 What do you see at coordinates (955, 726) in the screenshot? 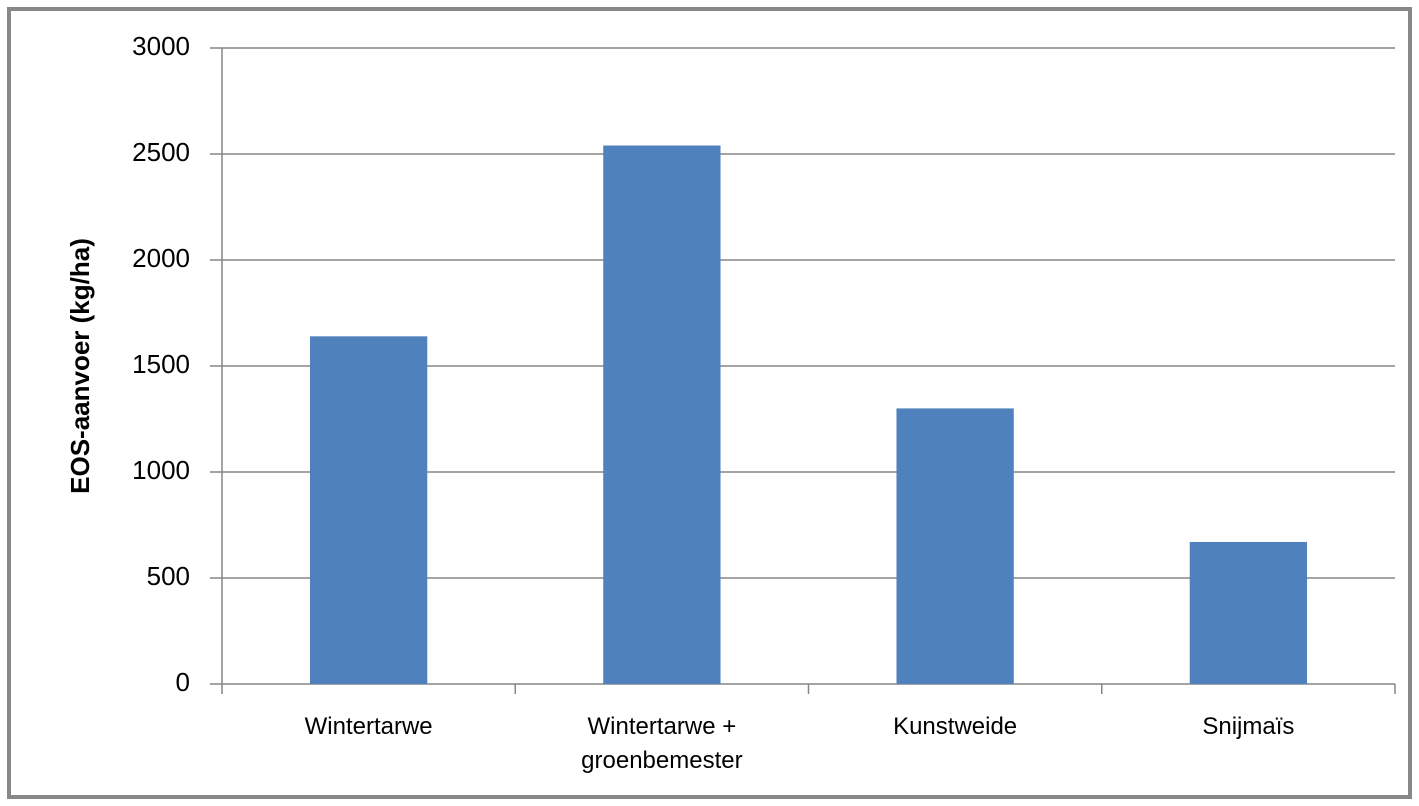
I see `x-tick-label: Kunstweide` at bounding box center [955, 726].